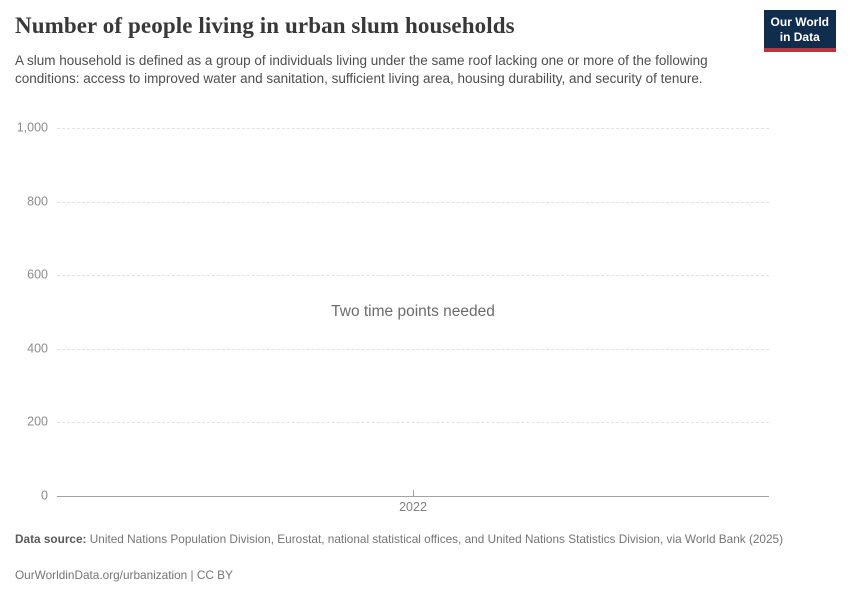 The width and height of the screenshot is (850, 600). Describe the element at coordinates (124, 575) in the screenshot. I see `citation-link: OurWorldinData.org/urbanization | CC BY` at that location.